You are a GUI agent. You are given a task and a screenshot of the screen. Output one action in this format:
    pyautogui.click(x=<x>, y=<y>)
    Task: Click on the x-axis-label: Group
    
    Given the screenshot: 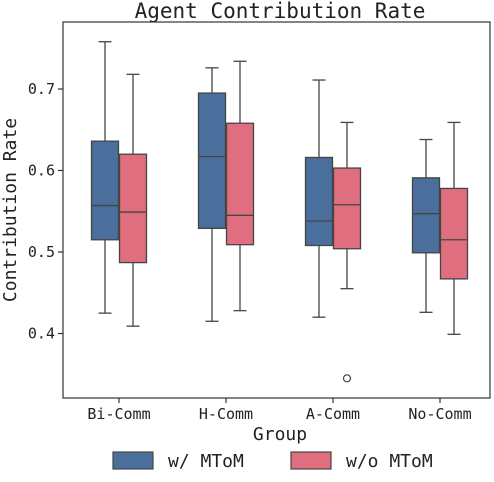 What is the action you would take?
    pyautogui.click(x=280, y=434)
    